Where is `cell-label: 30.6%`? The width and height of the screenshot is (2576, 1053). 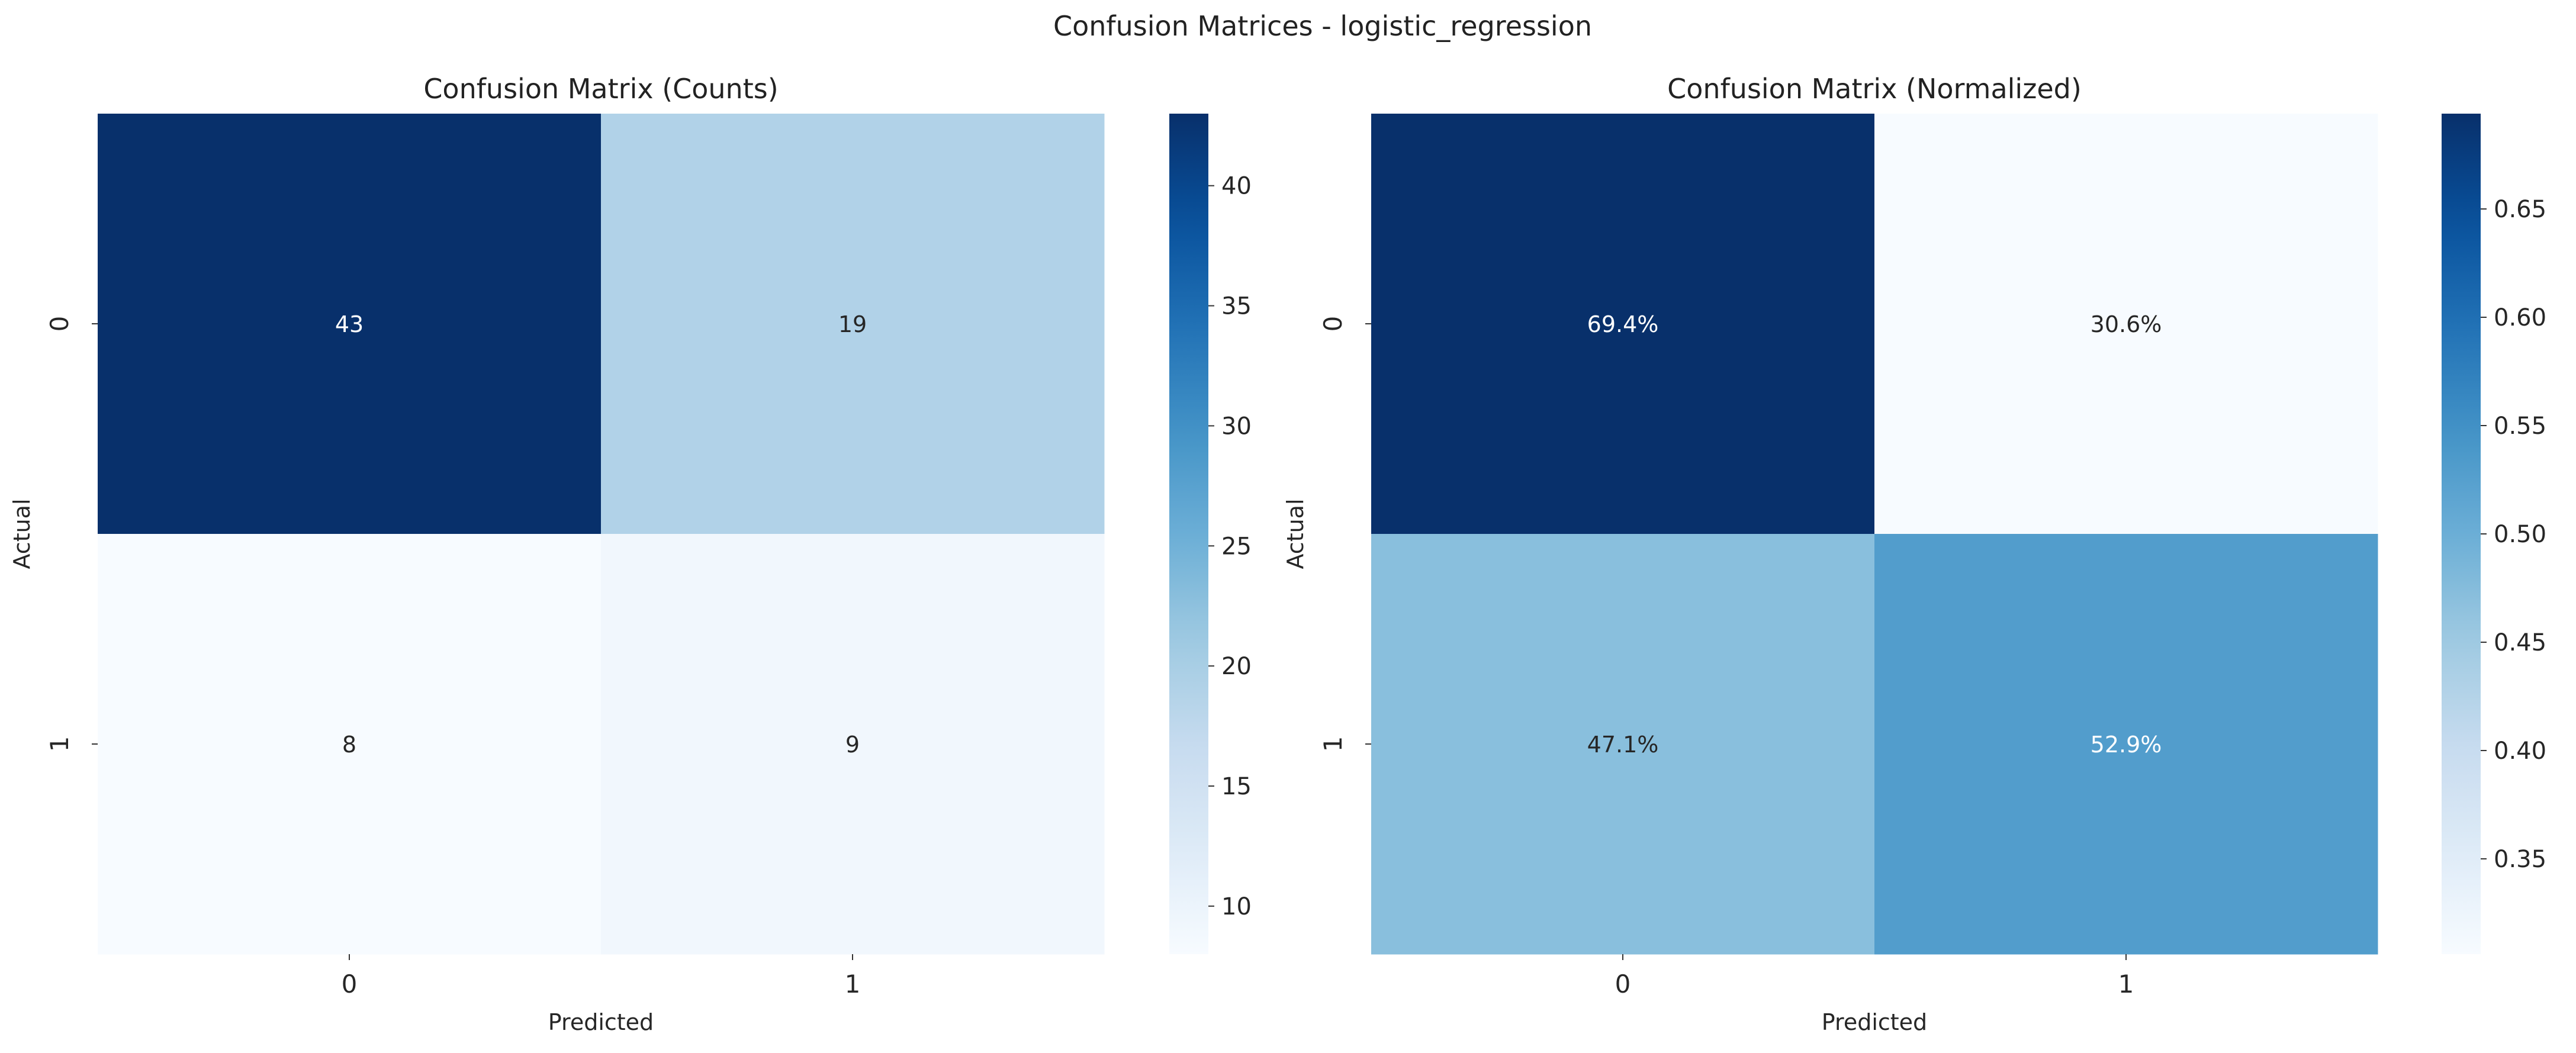
cell-label: 30.6% is located at coordinates (2126, 324).